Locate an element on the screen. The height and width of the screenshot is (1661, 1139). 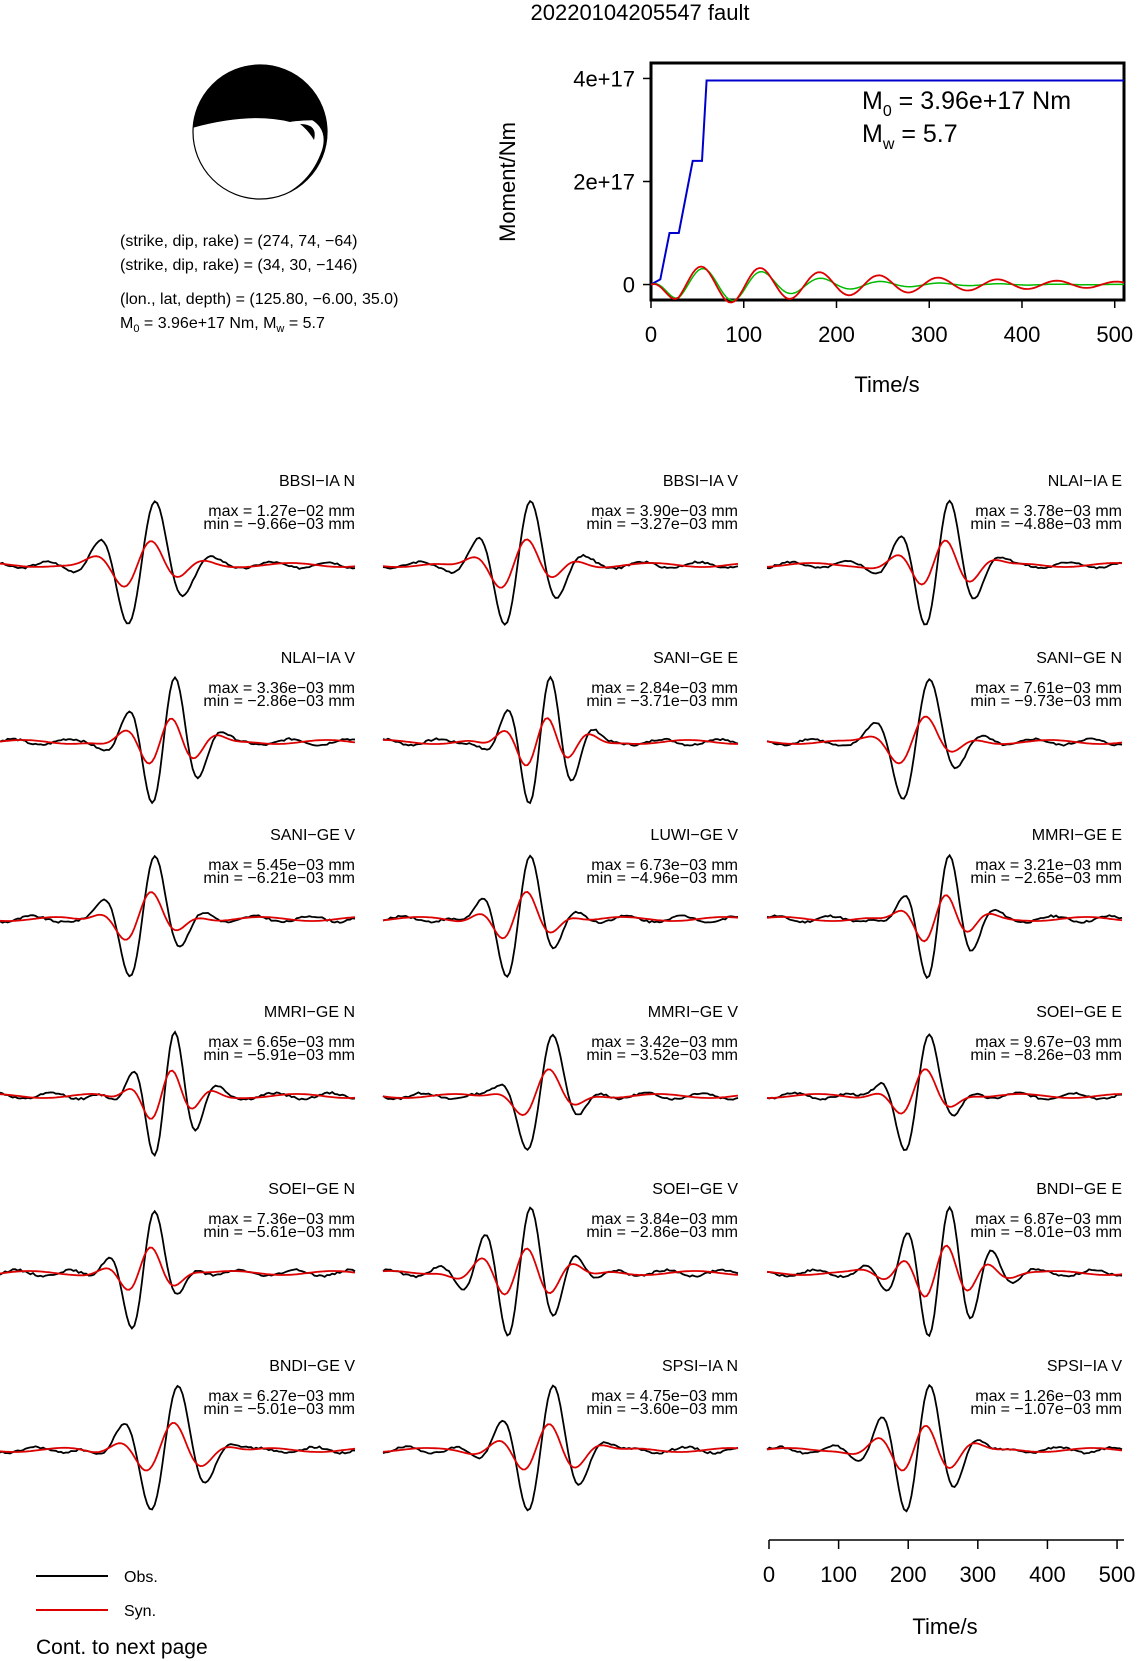
time-axis-tick-label: 500 is located at coordinates (1117, 1574).